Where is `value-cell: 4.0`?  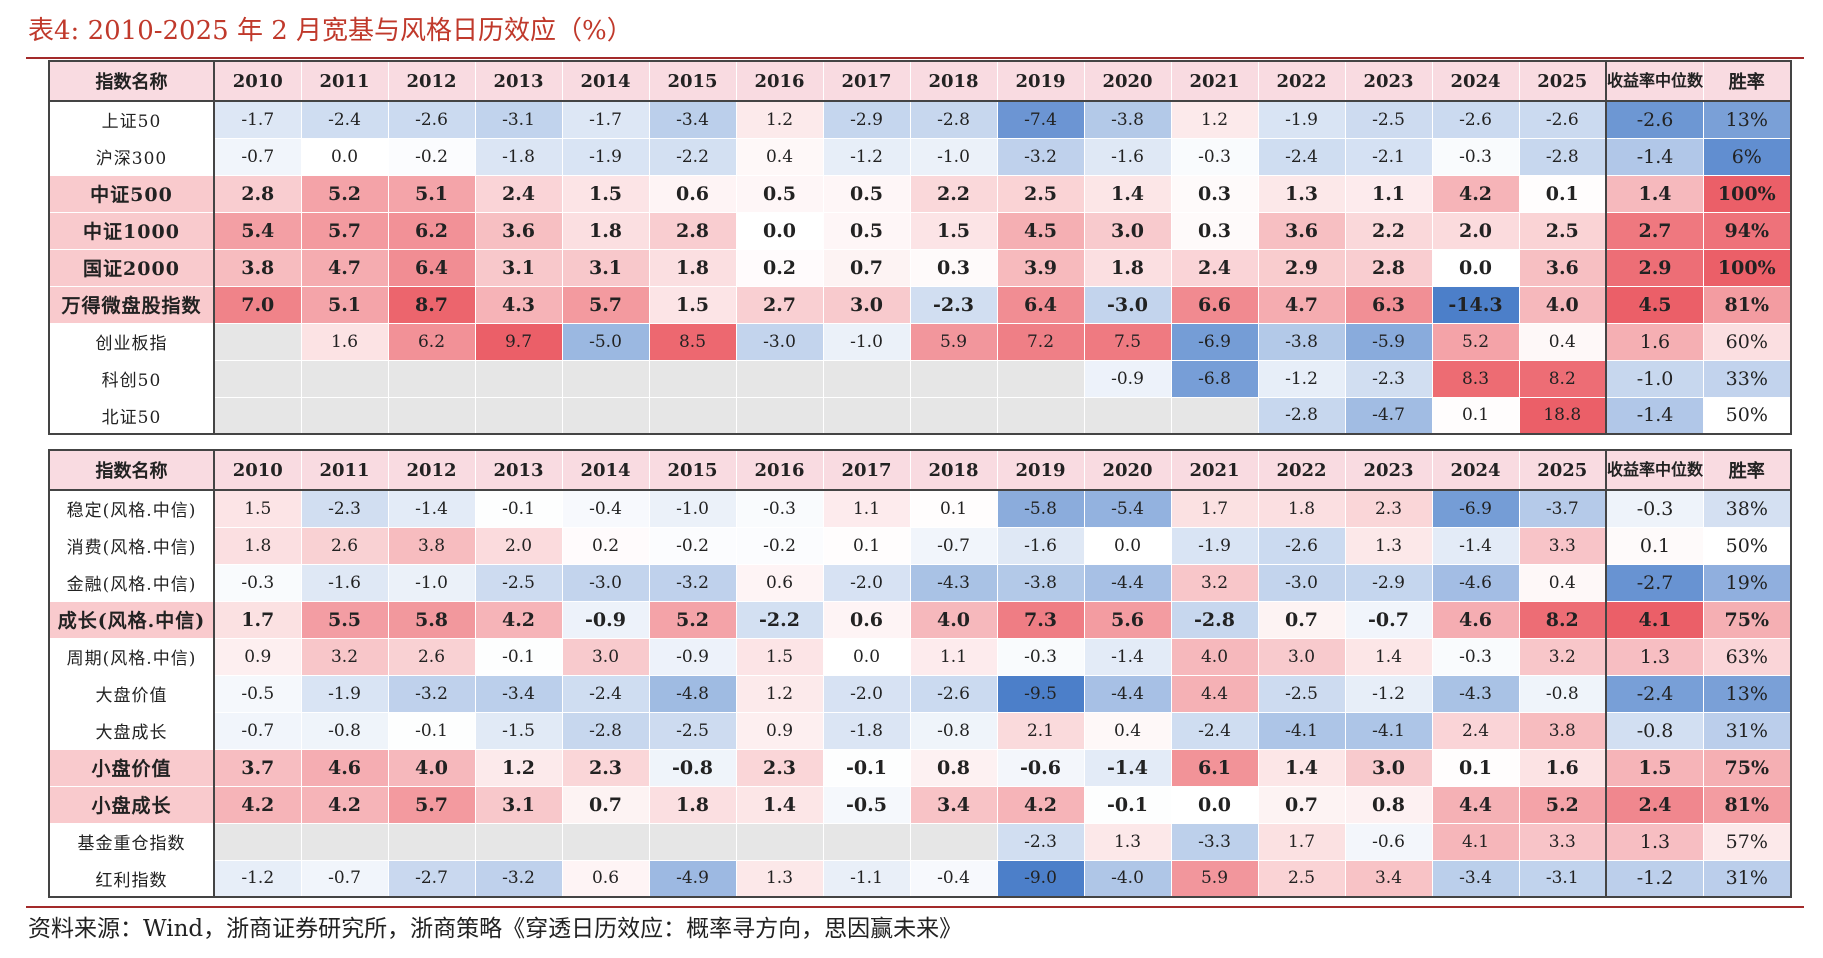
value-cell: 4.0 is located at coordinates (1563, 305).